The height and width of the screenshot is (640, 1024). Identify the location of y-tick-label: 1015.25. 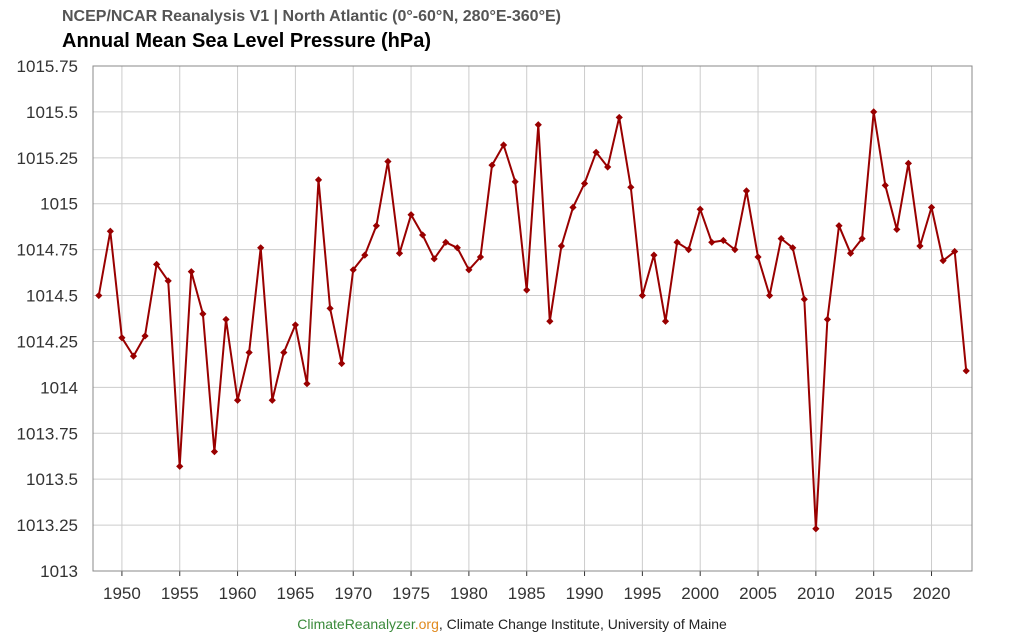
(47, 158).